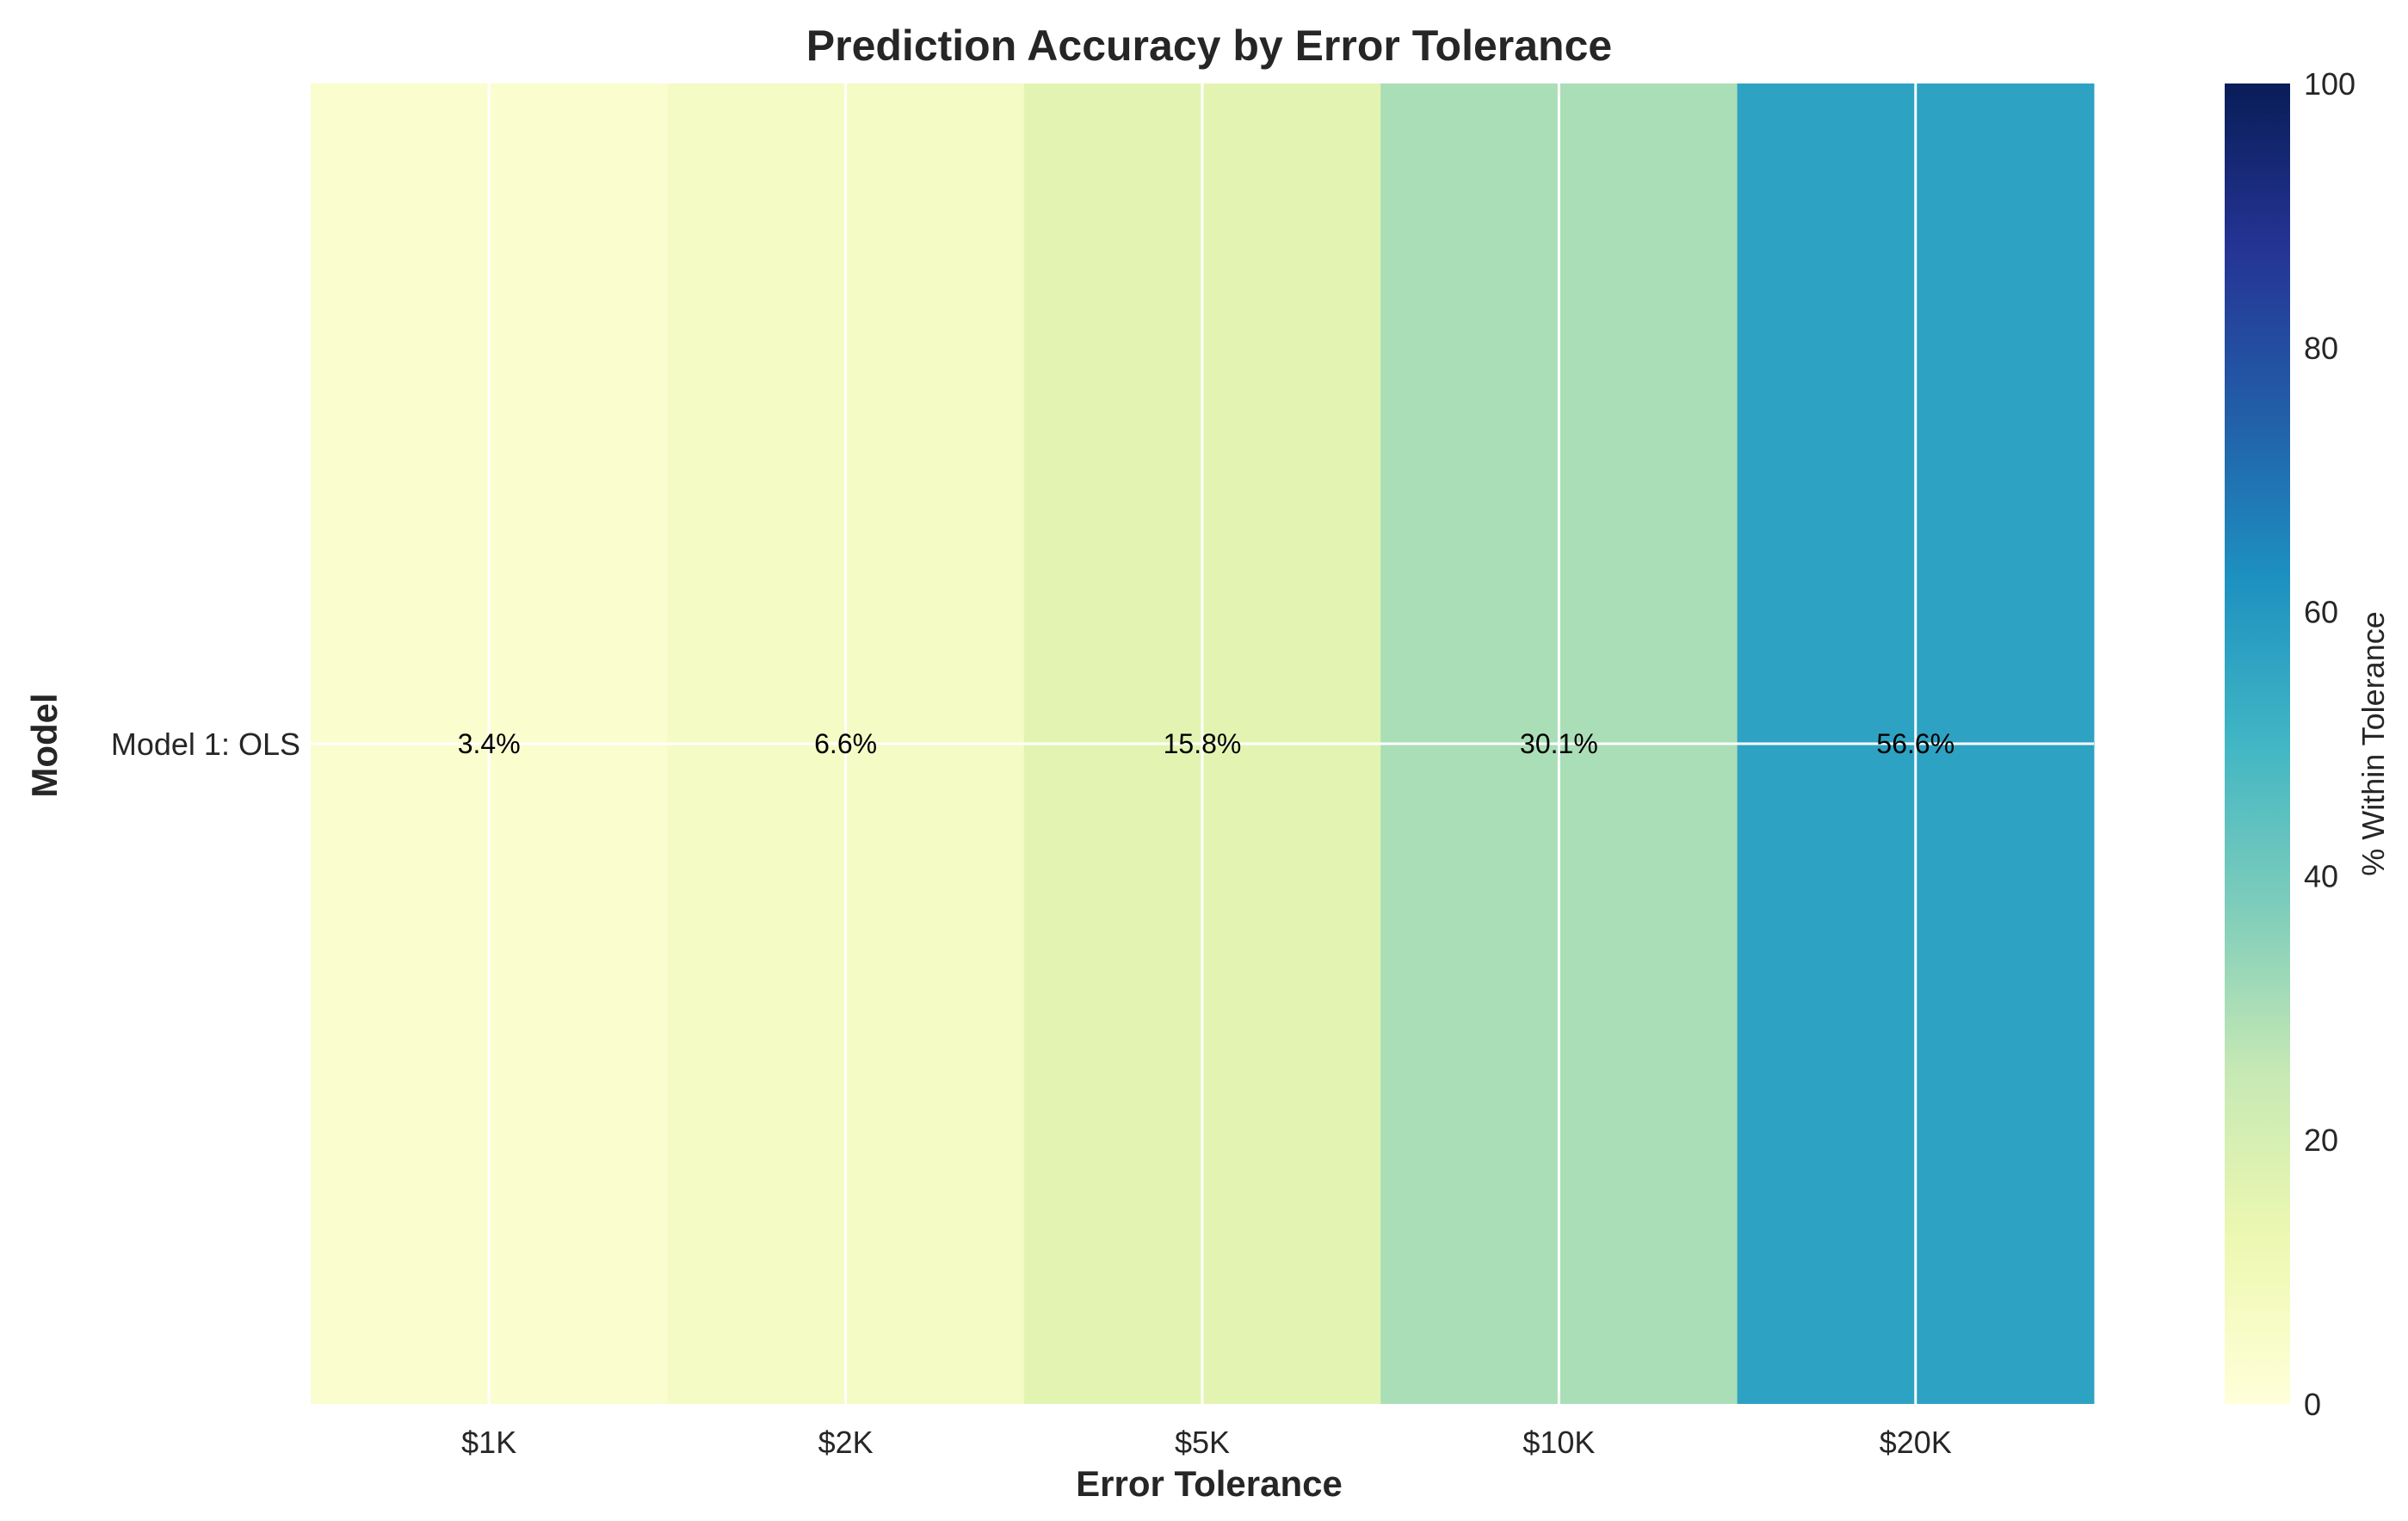 The image size is (2408, 1521). What do you see at coordinates (489, 1442) in the screenshot?
I see `x-tick-label: $1K` at bounding box center [489, 1442].